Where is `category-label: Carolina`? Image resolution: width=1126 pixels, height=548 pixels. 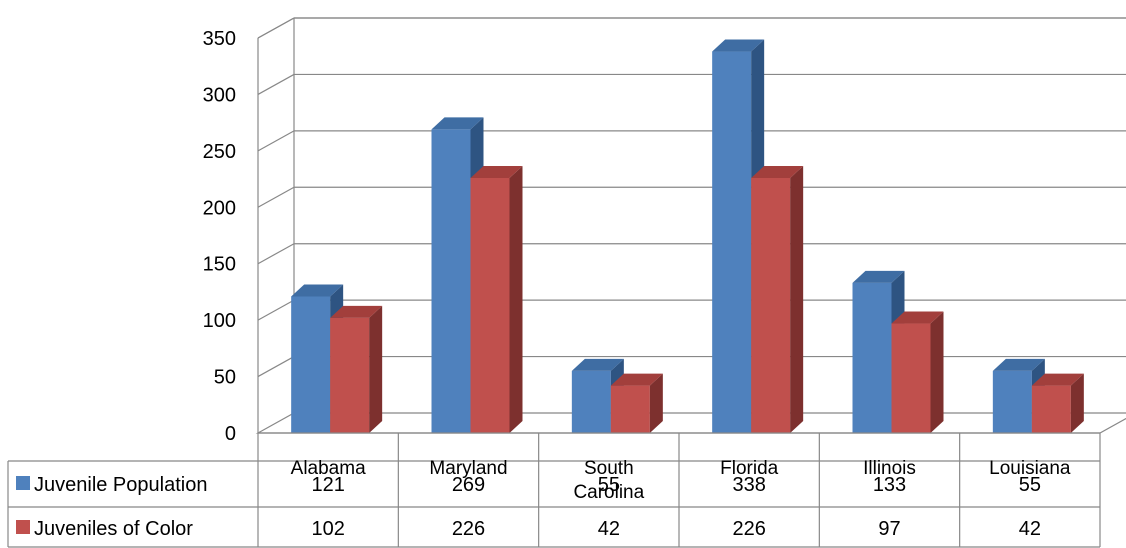 category-label: Carolina is located at coordinates (608, 492).